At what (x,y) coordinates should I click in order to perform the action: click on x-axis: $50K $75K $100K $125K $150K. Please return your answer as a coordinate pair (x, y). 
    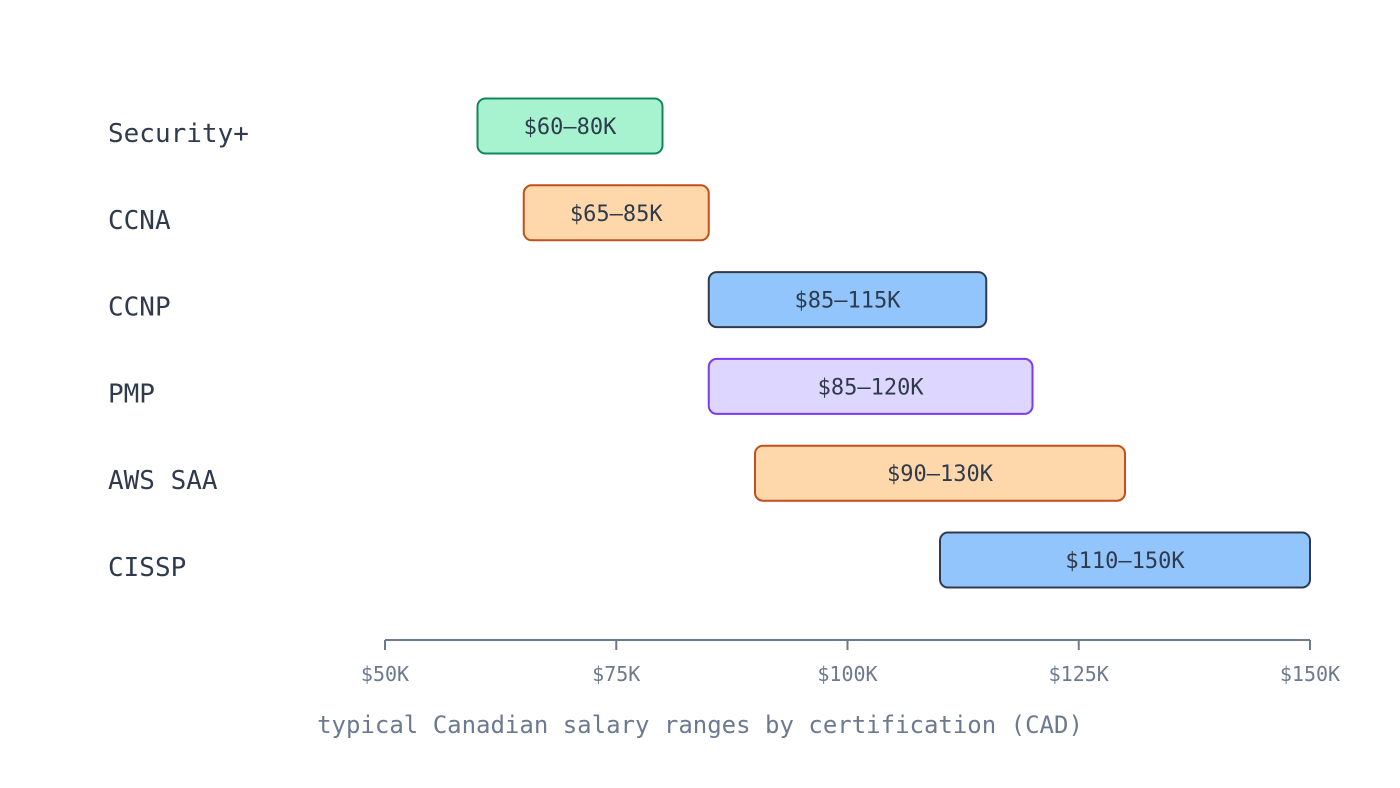
    Looking at the image, I should click on (850, 662).